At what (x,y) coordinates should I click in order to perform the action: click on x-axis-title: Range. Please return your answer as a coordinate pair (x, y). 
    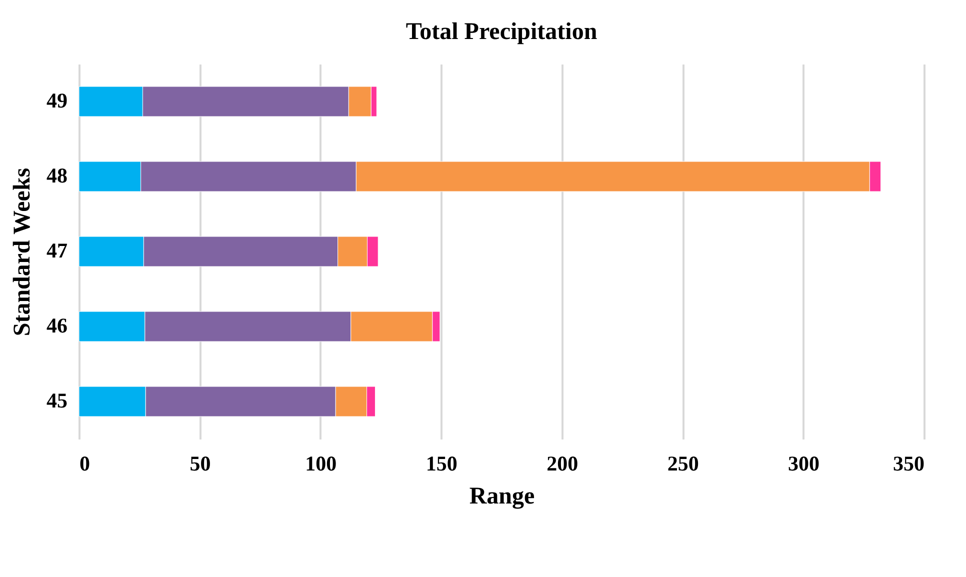
    Looking at the image, I should click on (502, 497).